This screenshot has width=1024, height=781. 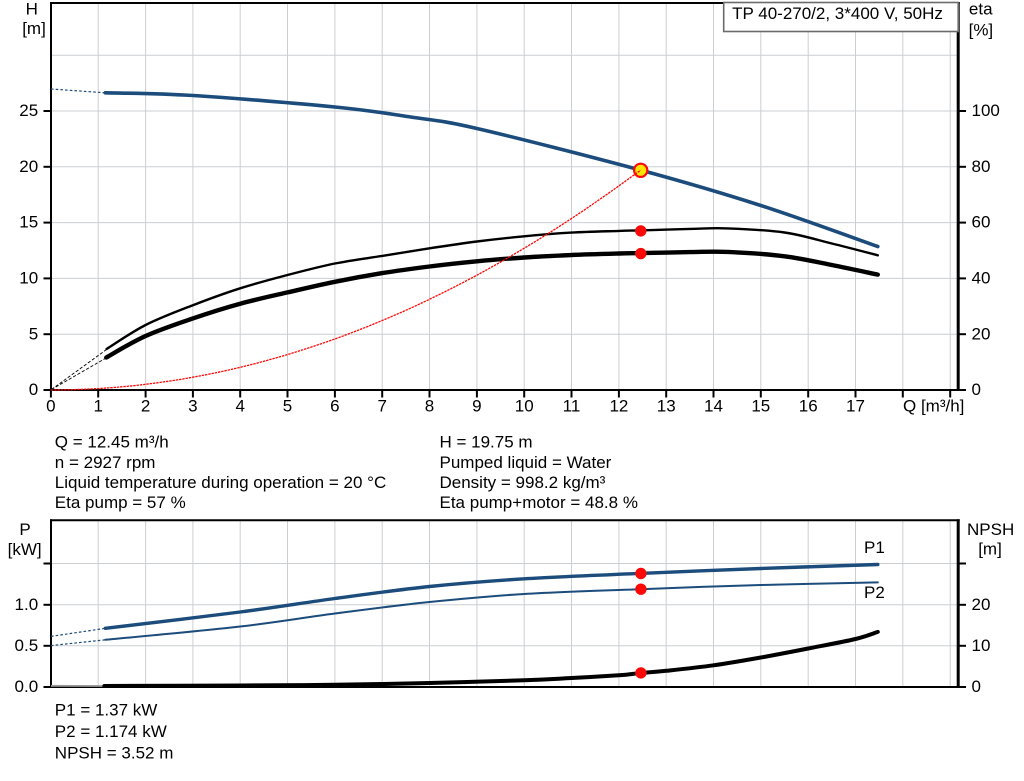 I want to click on svg-text: NPSH, so click(x=990, y=529).